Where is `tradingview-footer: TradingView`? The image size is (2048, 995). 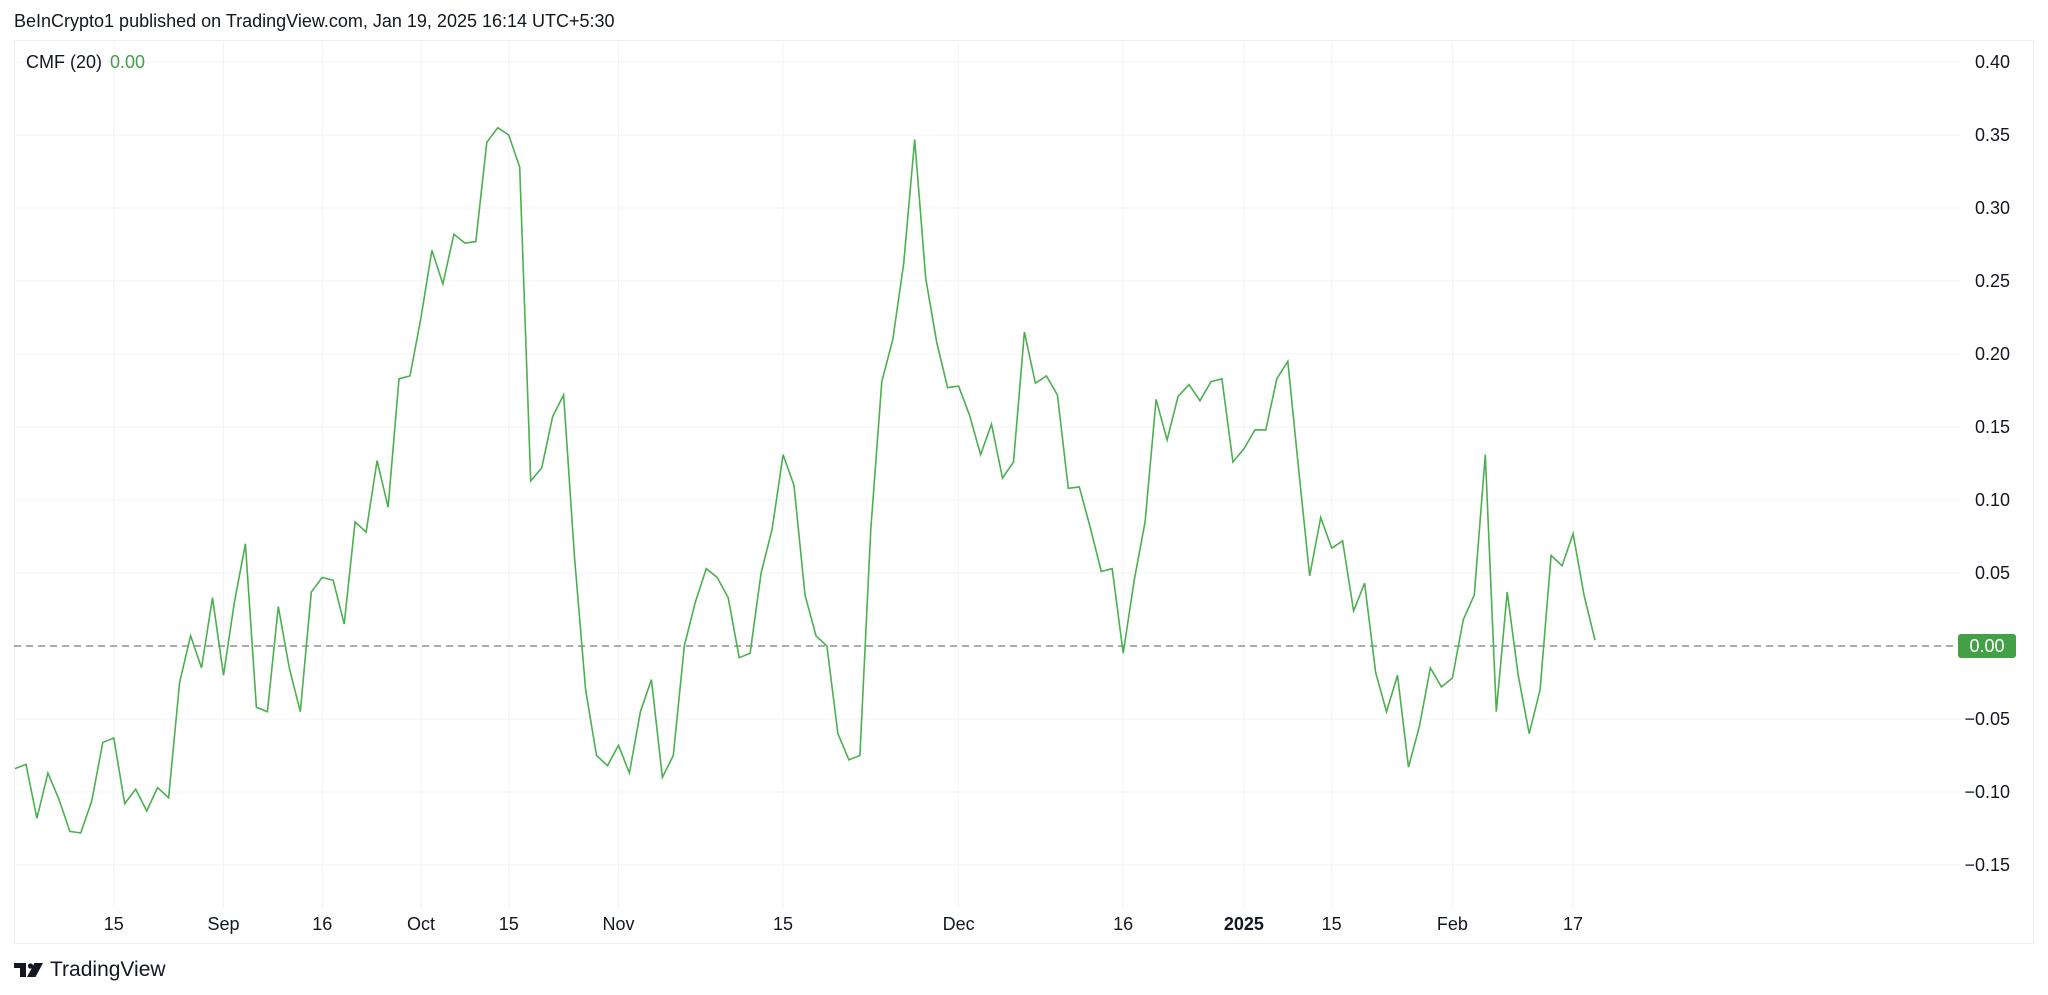
tradingview-footer: TradingView is located at coordinates (90, 970).